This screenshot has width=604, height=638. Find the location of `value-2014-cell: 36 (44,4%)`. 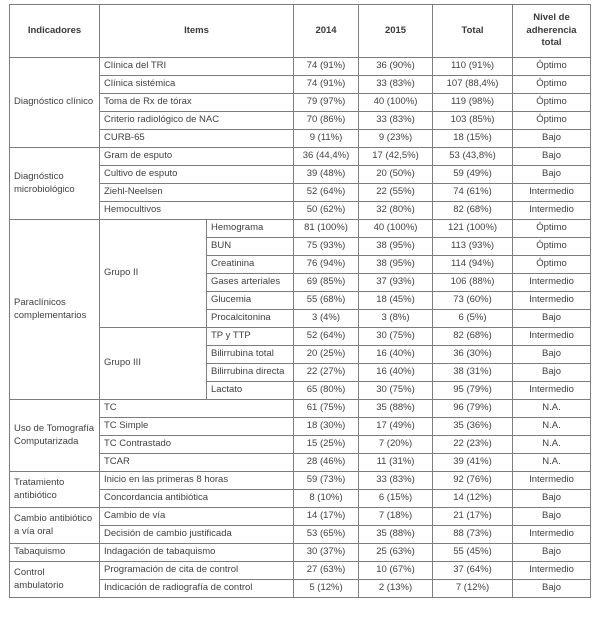

value-2014-cell: 36 (44,4%) is located at coordinates (326, 156).